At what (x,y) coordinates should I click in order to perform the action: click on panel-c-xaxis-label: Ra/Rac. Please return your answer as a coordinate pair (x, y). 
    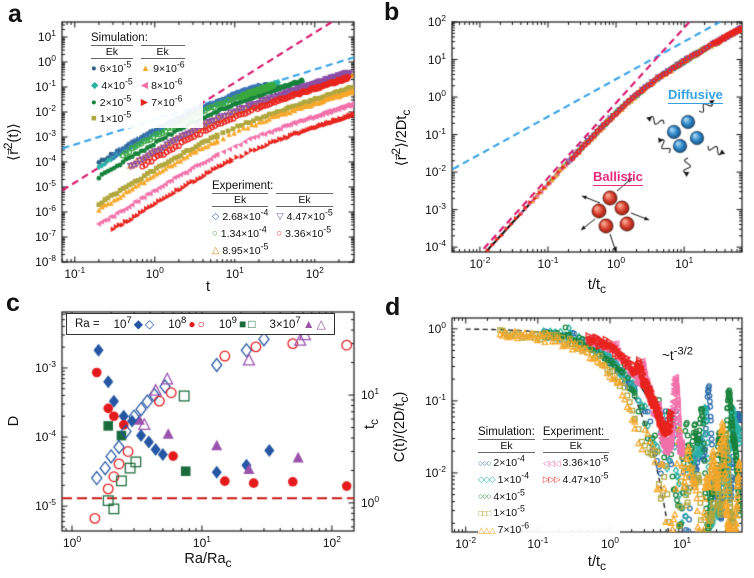
    Looking at the image, I should click on (208, 560).